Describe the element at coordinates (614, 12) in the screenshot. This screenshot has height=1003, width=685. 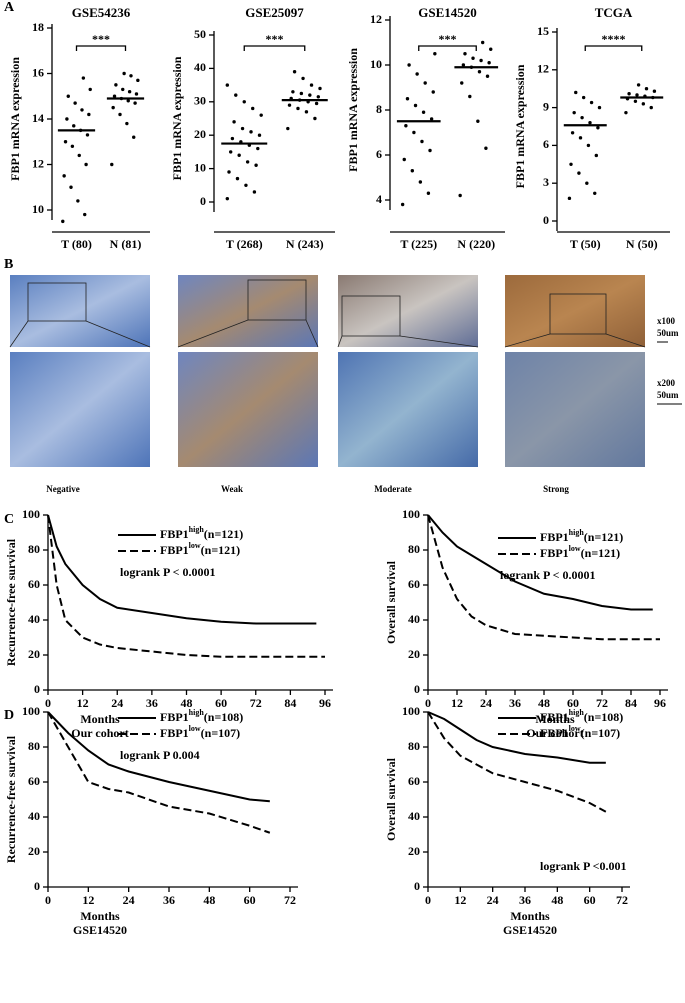
I see `chart-title: TCGA` at that location.